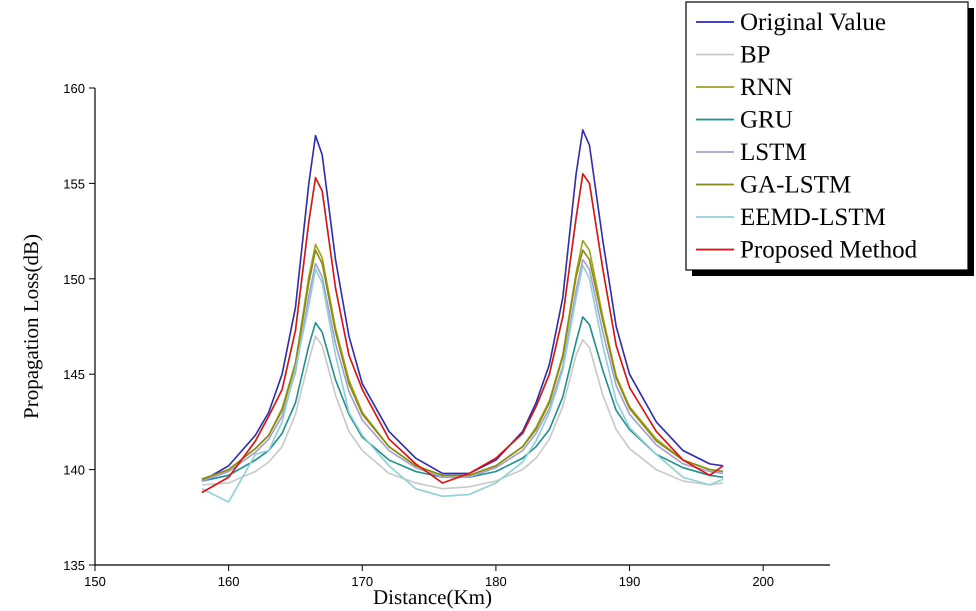 The height and width of the screenshot is (611, 976). I want to click on legend-label: Proposed Method, so click(829, 250).